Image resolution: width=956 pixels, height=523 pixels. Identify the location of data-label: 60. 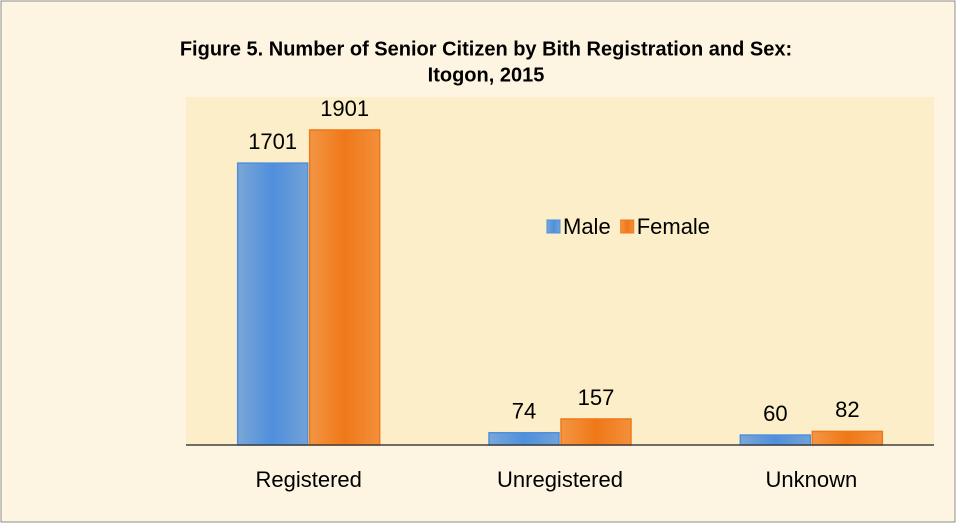
(775, 413).